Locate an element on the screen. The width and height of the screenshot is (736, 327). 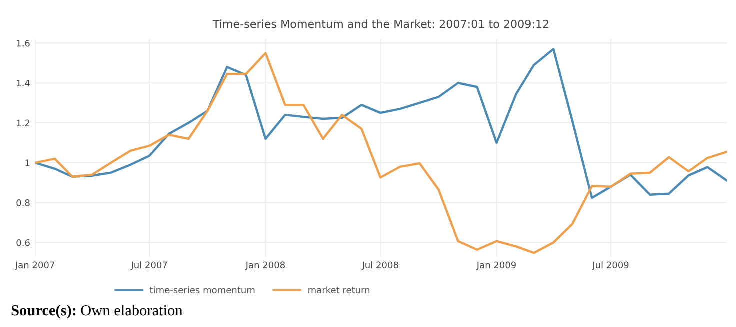
y-tick-label: 1.4 is located at coordinates (23, 83).